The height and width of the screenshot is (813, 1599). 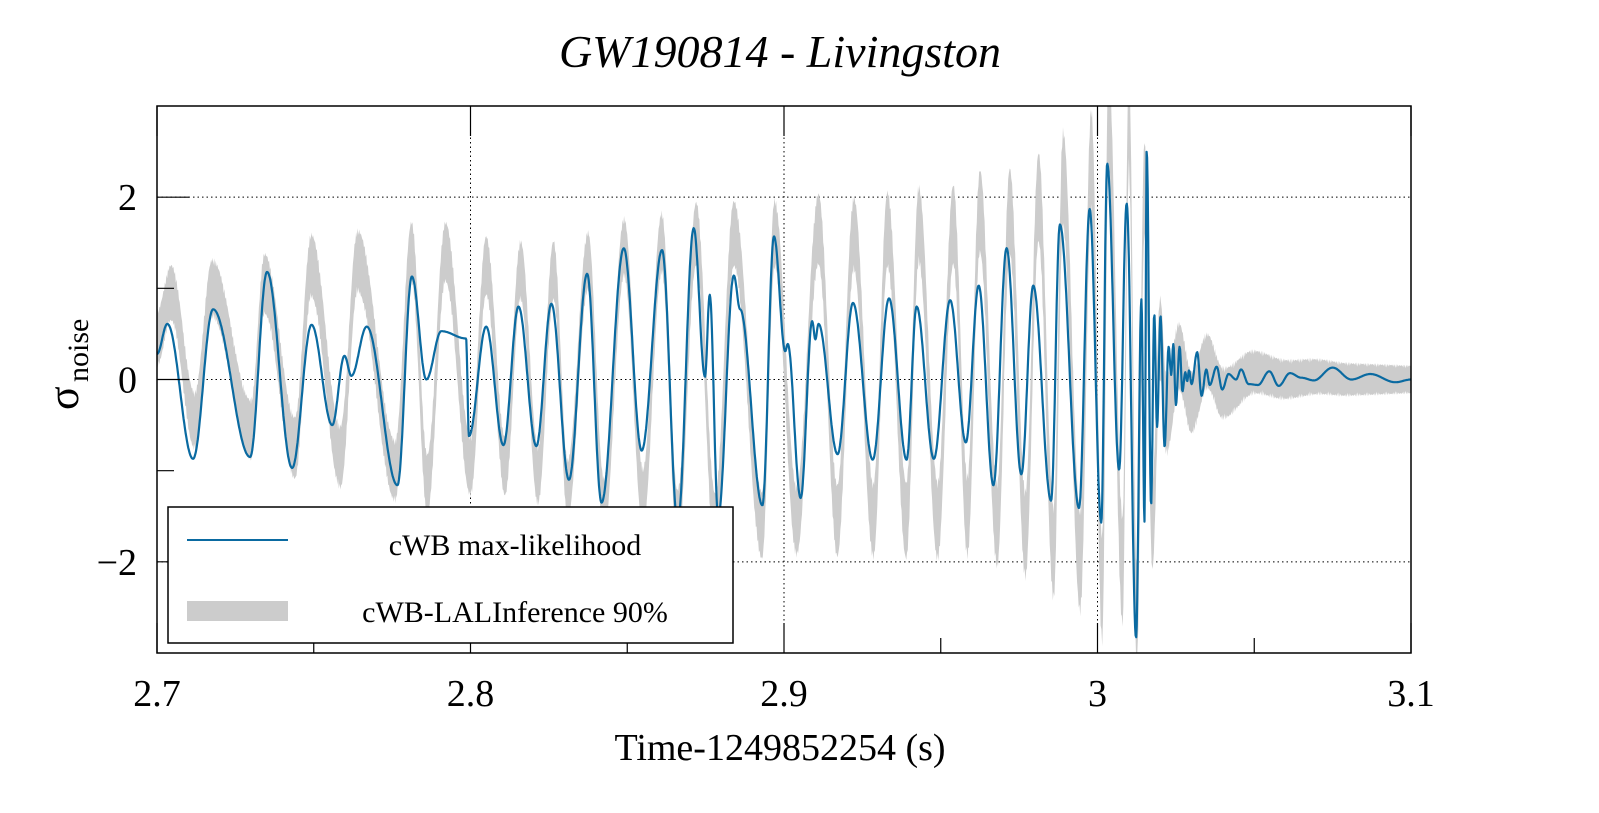 I want to click on y-tick-labels: −2 0 2, so click(x=117, y=380).